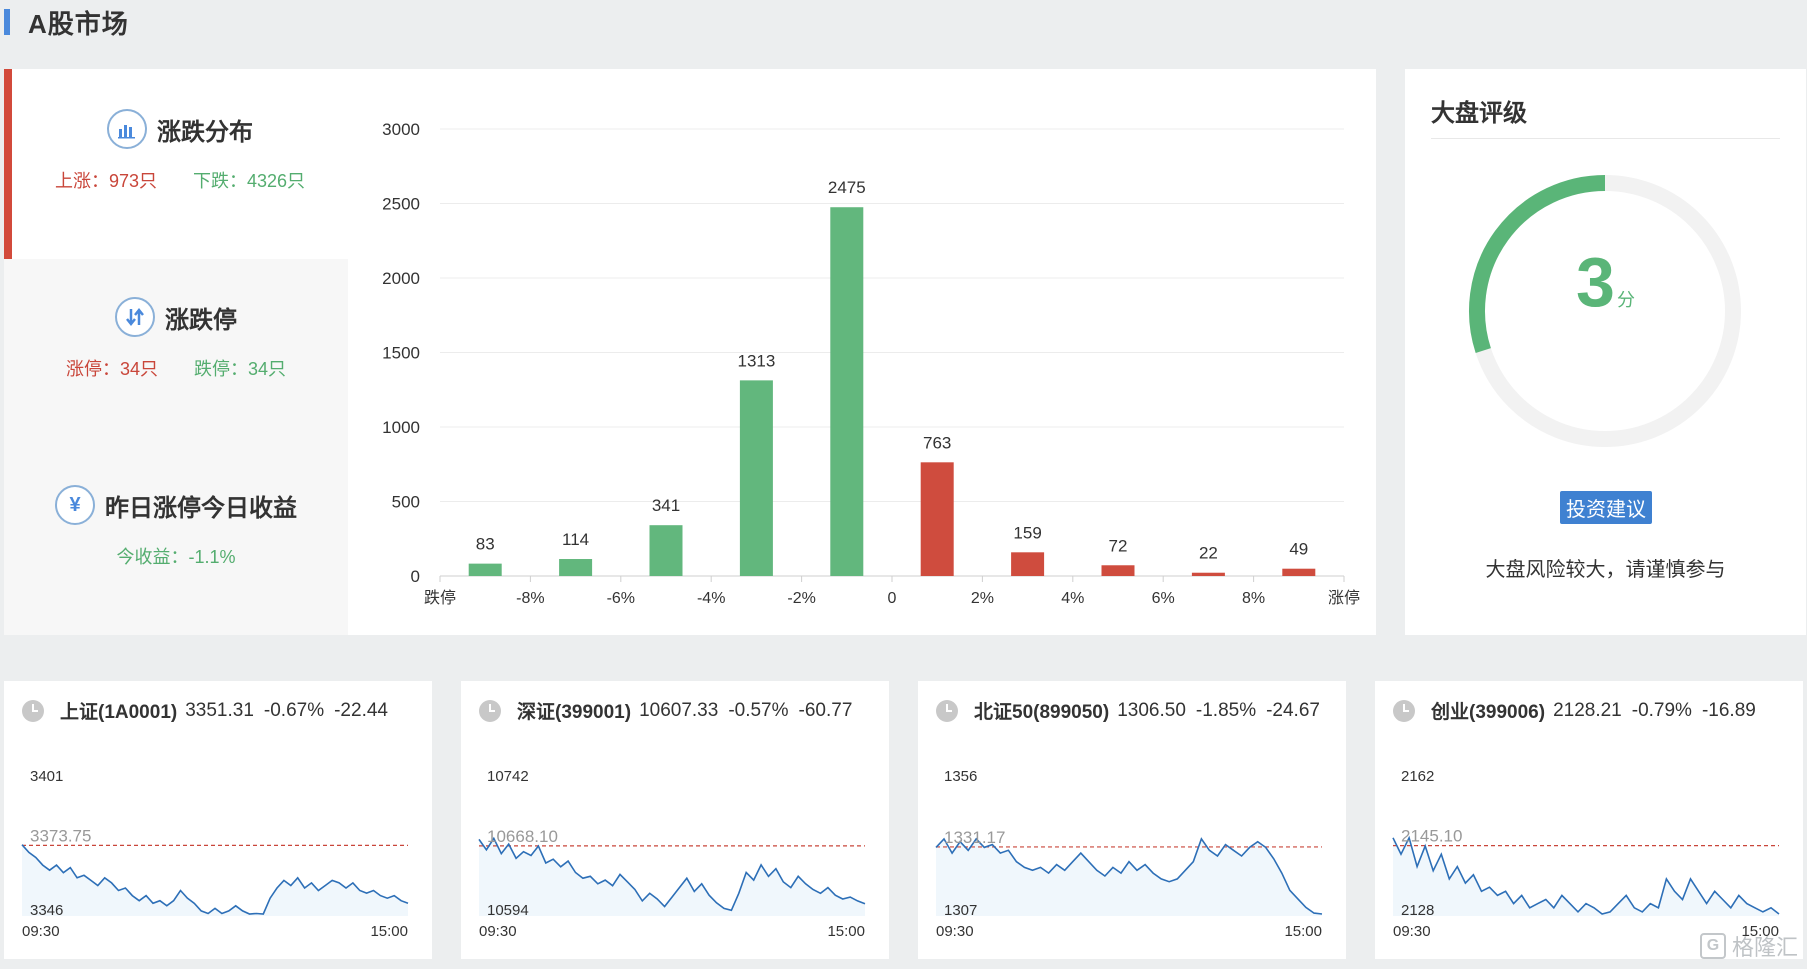  Describe the element at coordinates (960, 910) in the screenshot. I see `y-low-label: 1307` at that location.